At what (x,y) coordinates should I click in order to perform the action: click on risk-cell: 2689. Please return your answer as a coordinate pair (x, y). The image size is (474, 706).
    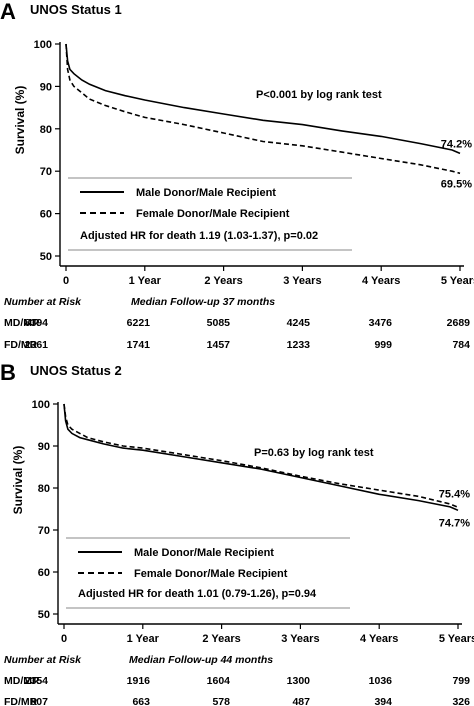
    Looking at the image, I should click on (459, 323).